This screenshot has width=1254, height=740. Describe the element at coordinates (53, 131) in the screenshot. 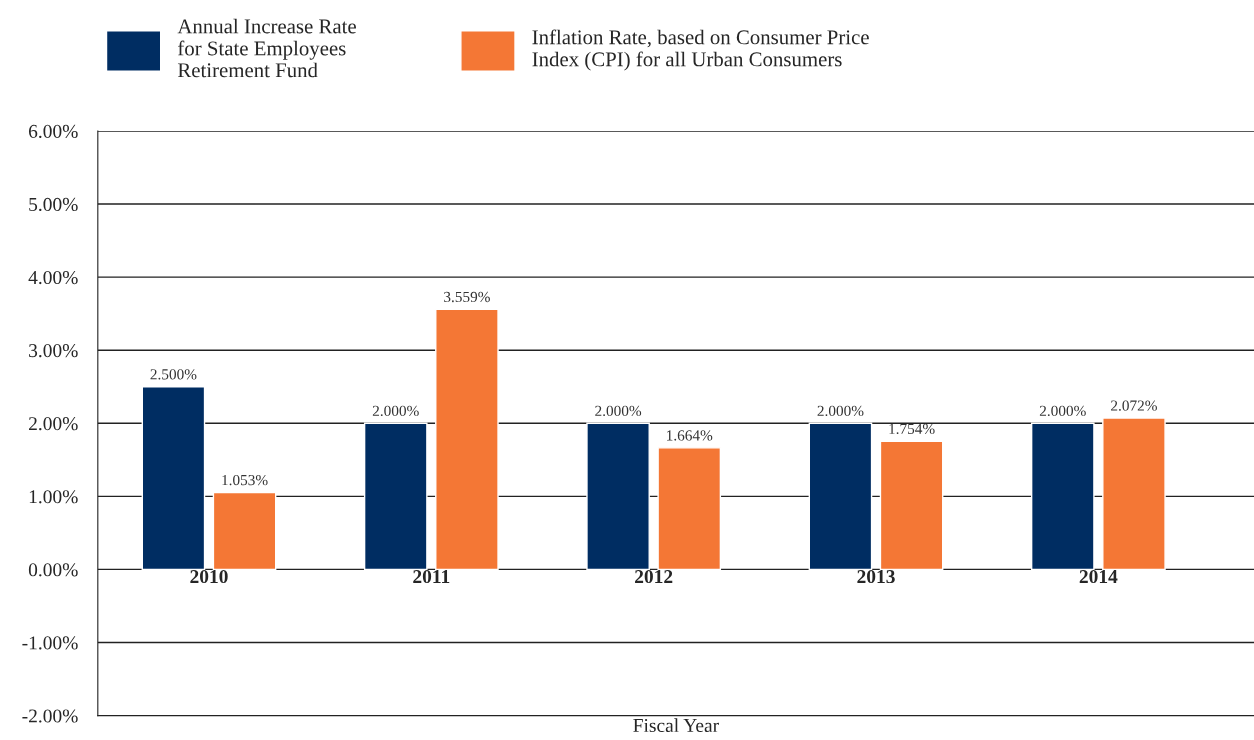

I see `y-tick-label: 6.00%` at that location.